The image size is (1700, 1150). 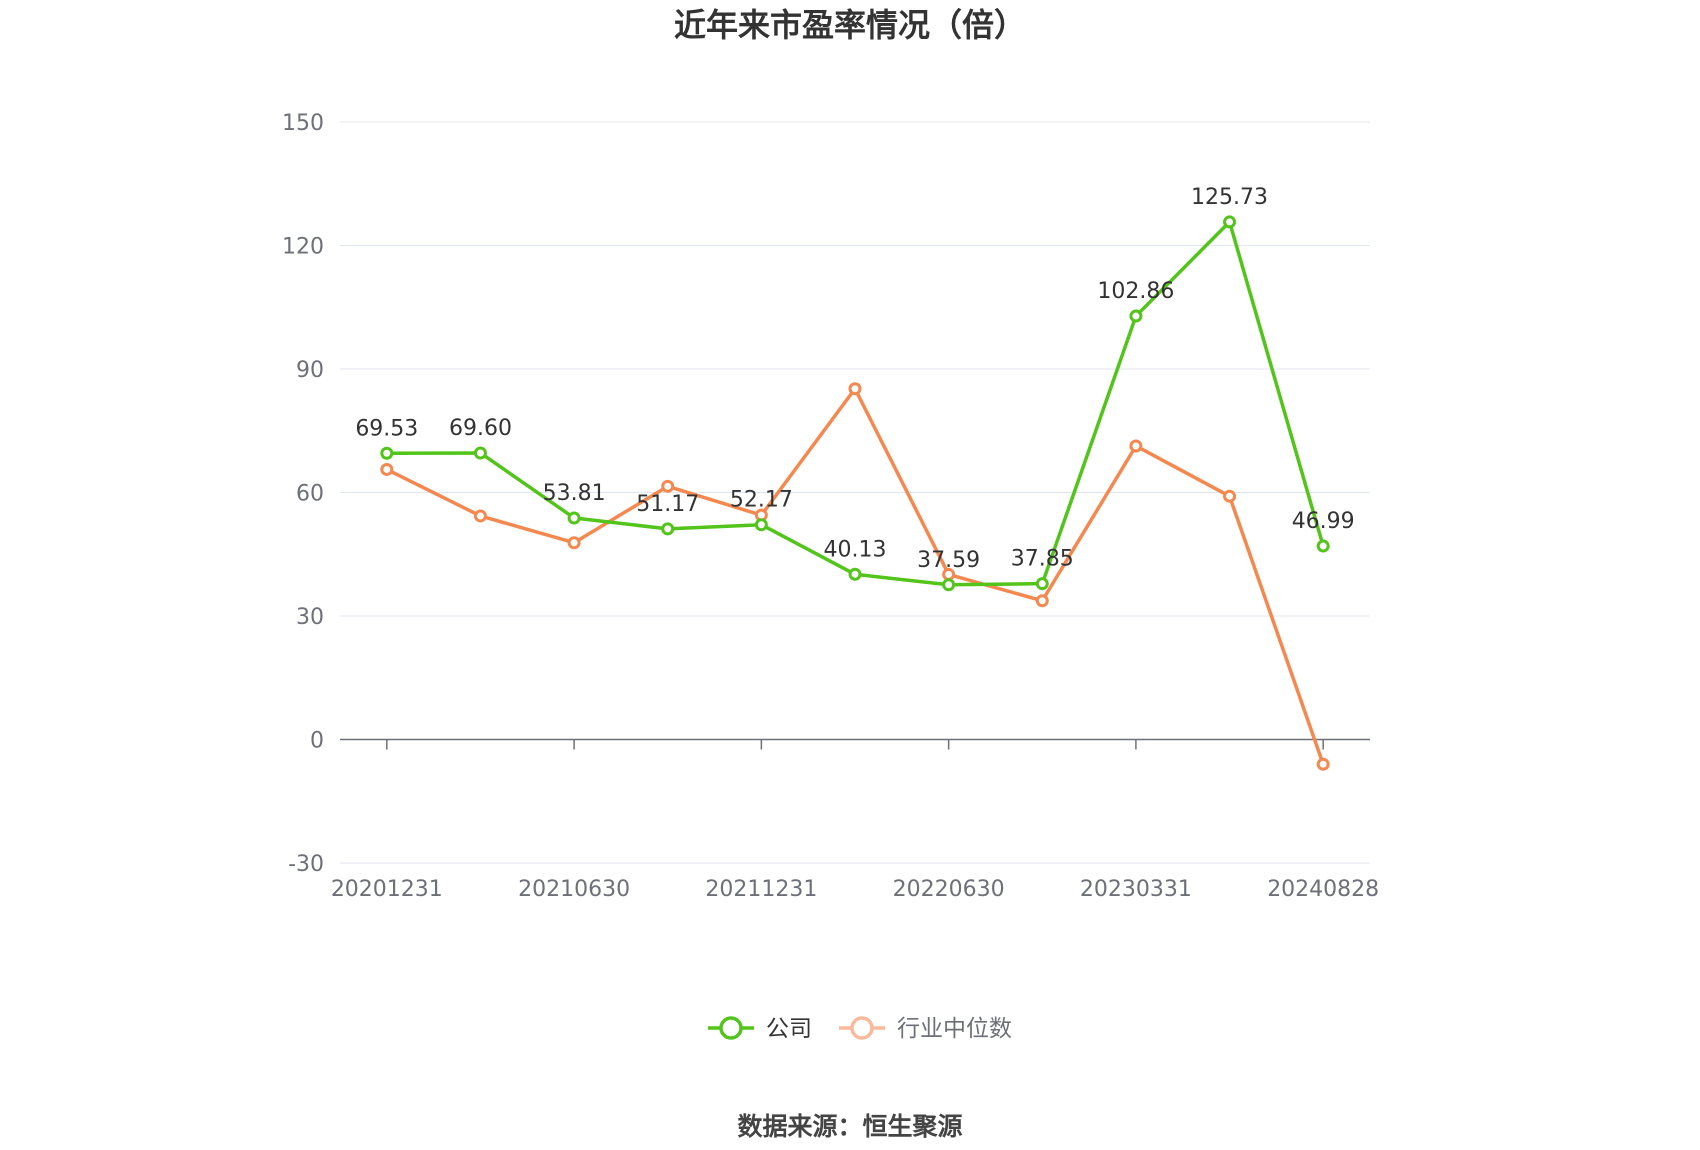 I want to click on x-tick-label: 20220630, so click(x=949, y=889).